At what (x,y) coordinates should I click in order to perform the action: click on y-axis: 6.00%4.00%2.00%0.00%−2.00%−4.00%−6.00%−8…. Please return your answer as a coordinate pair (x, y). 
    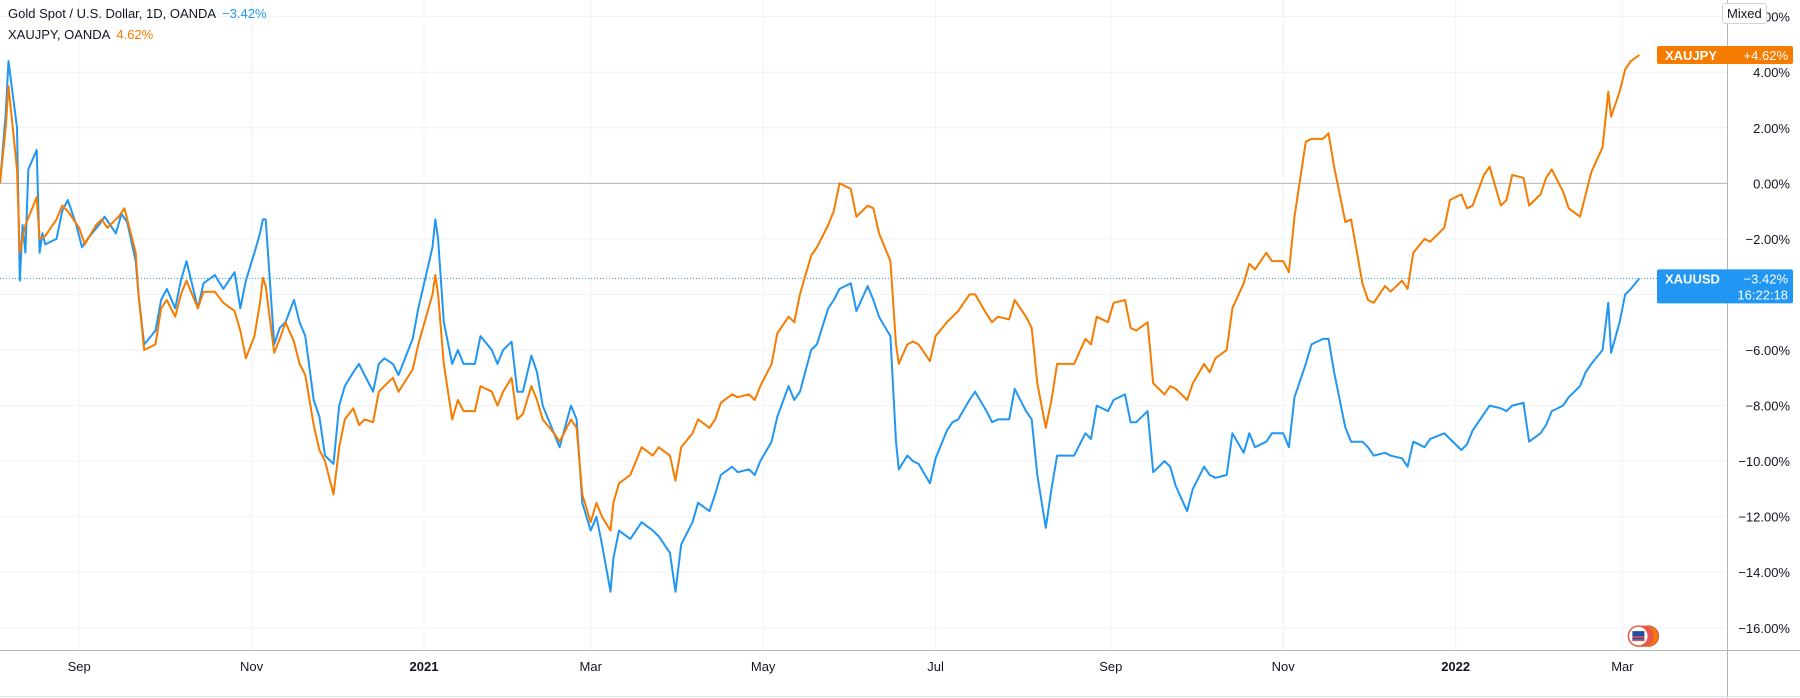
    Looking at the image, I should click on (1759, 349).